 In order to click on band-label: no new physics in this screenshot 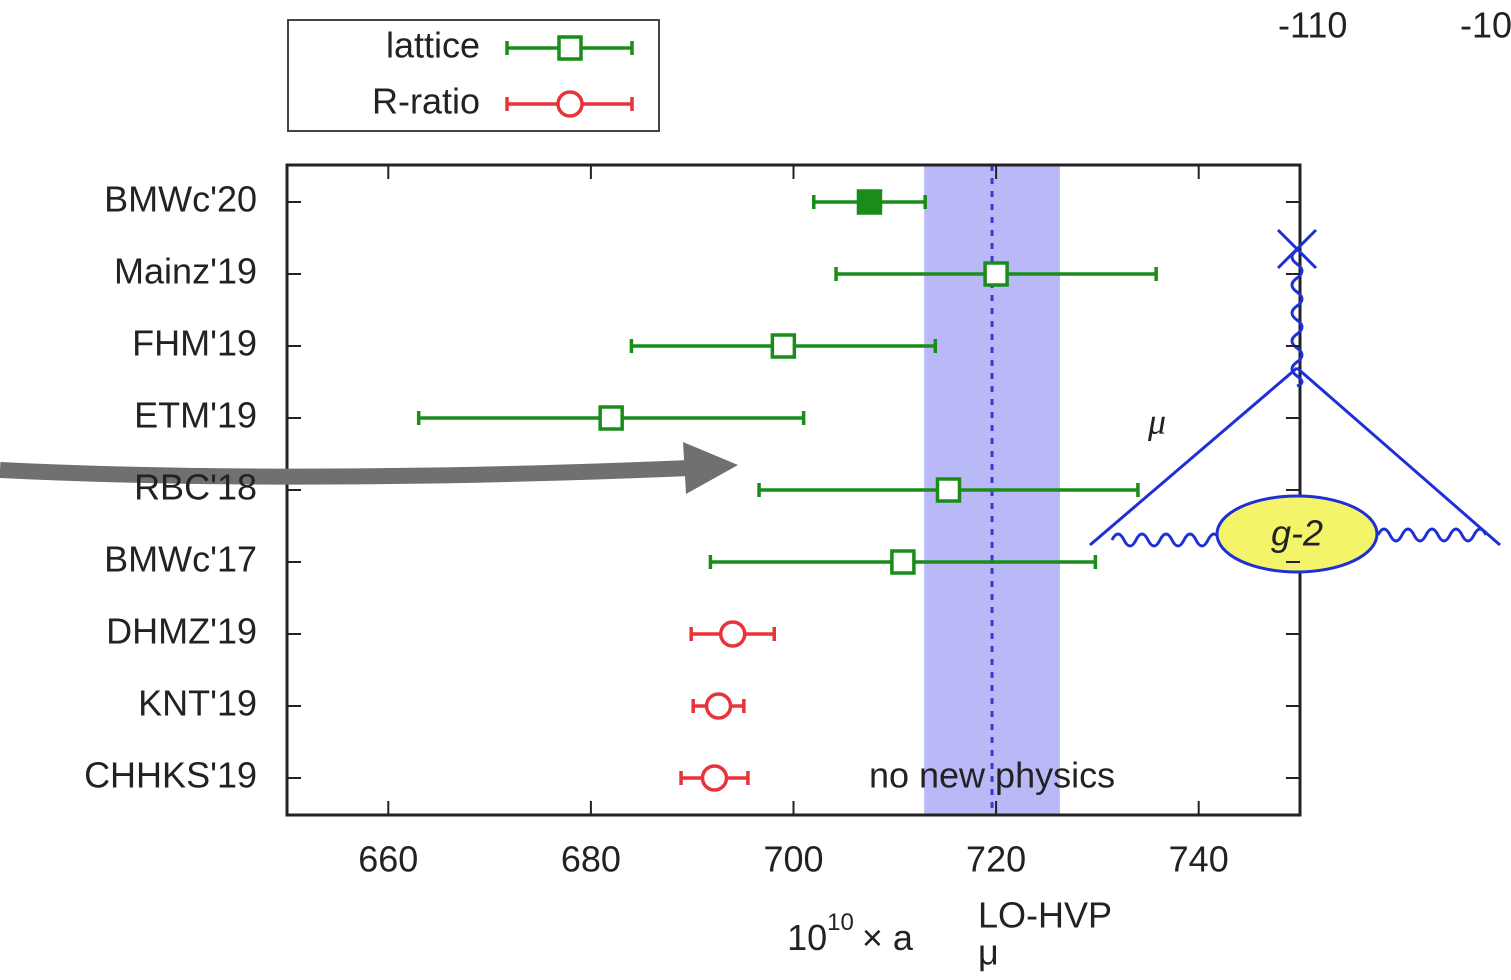, I will do `click(992, 775)`.